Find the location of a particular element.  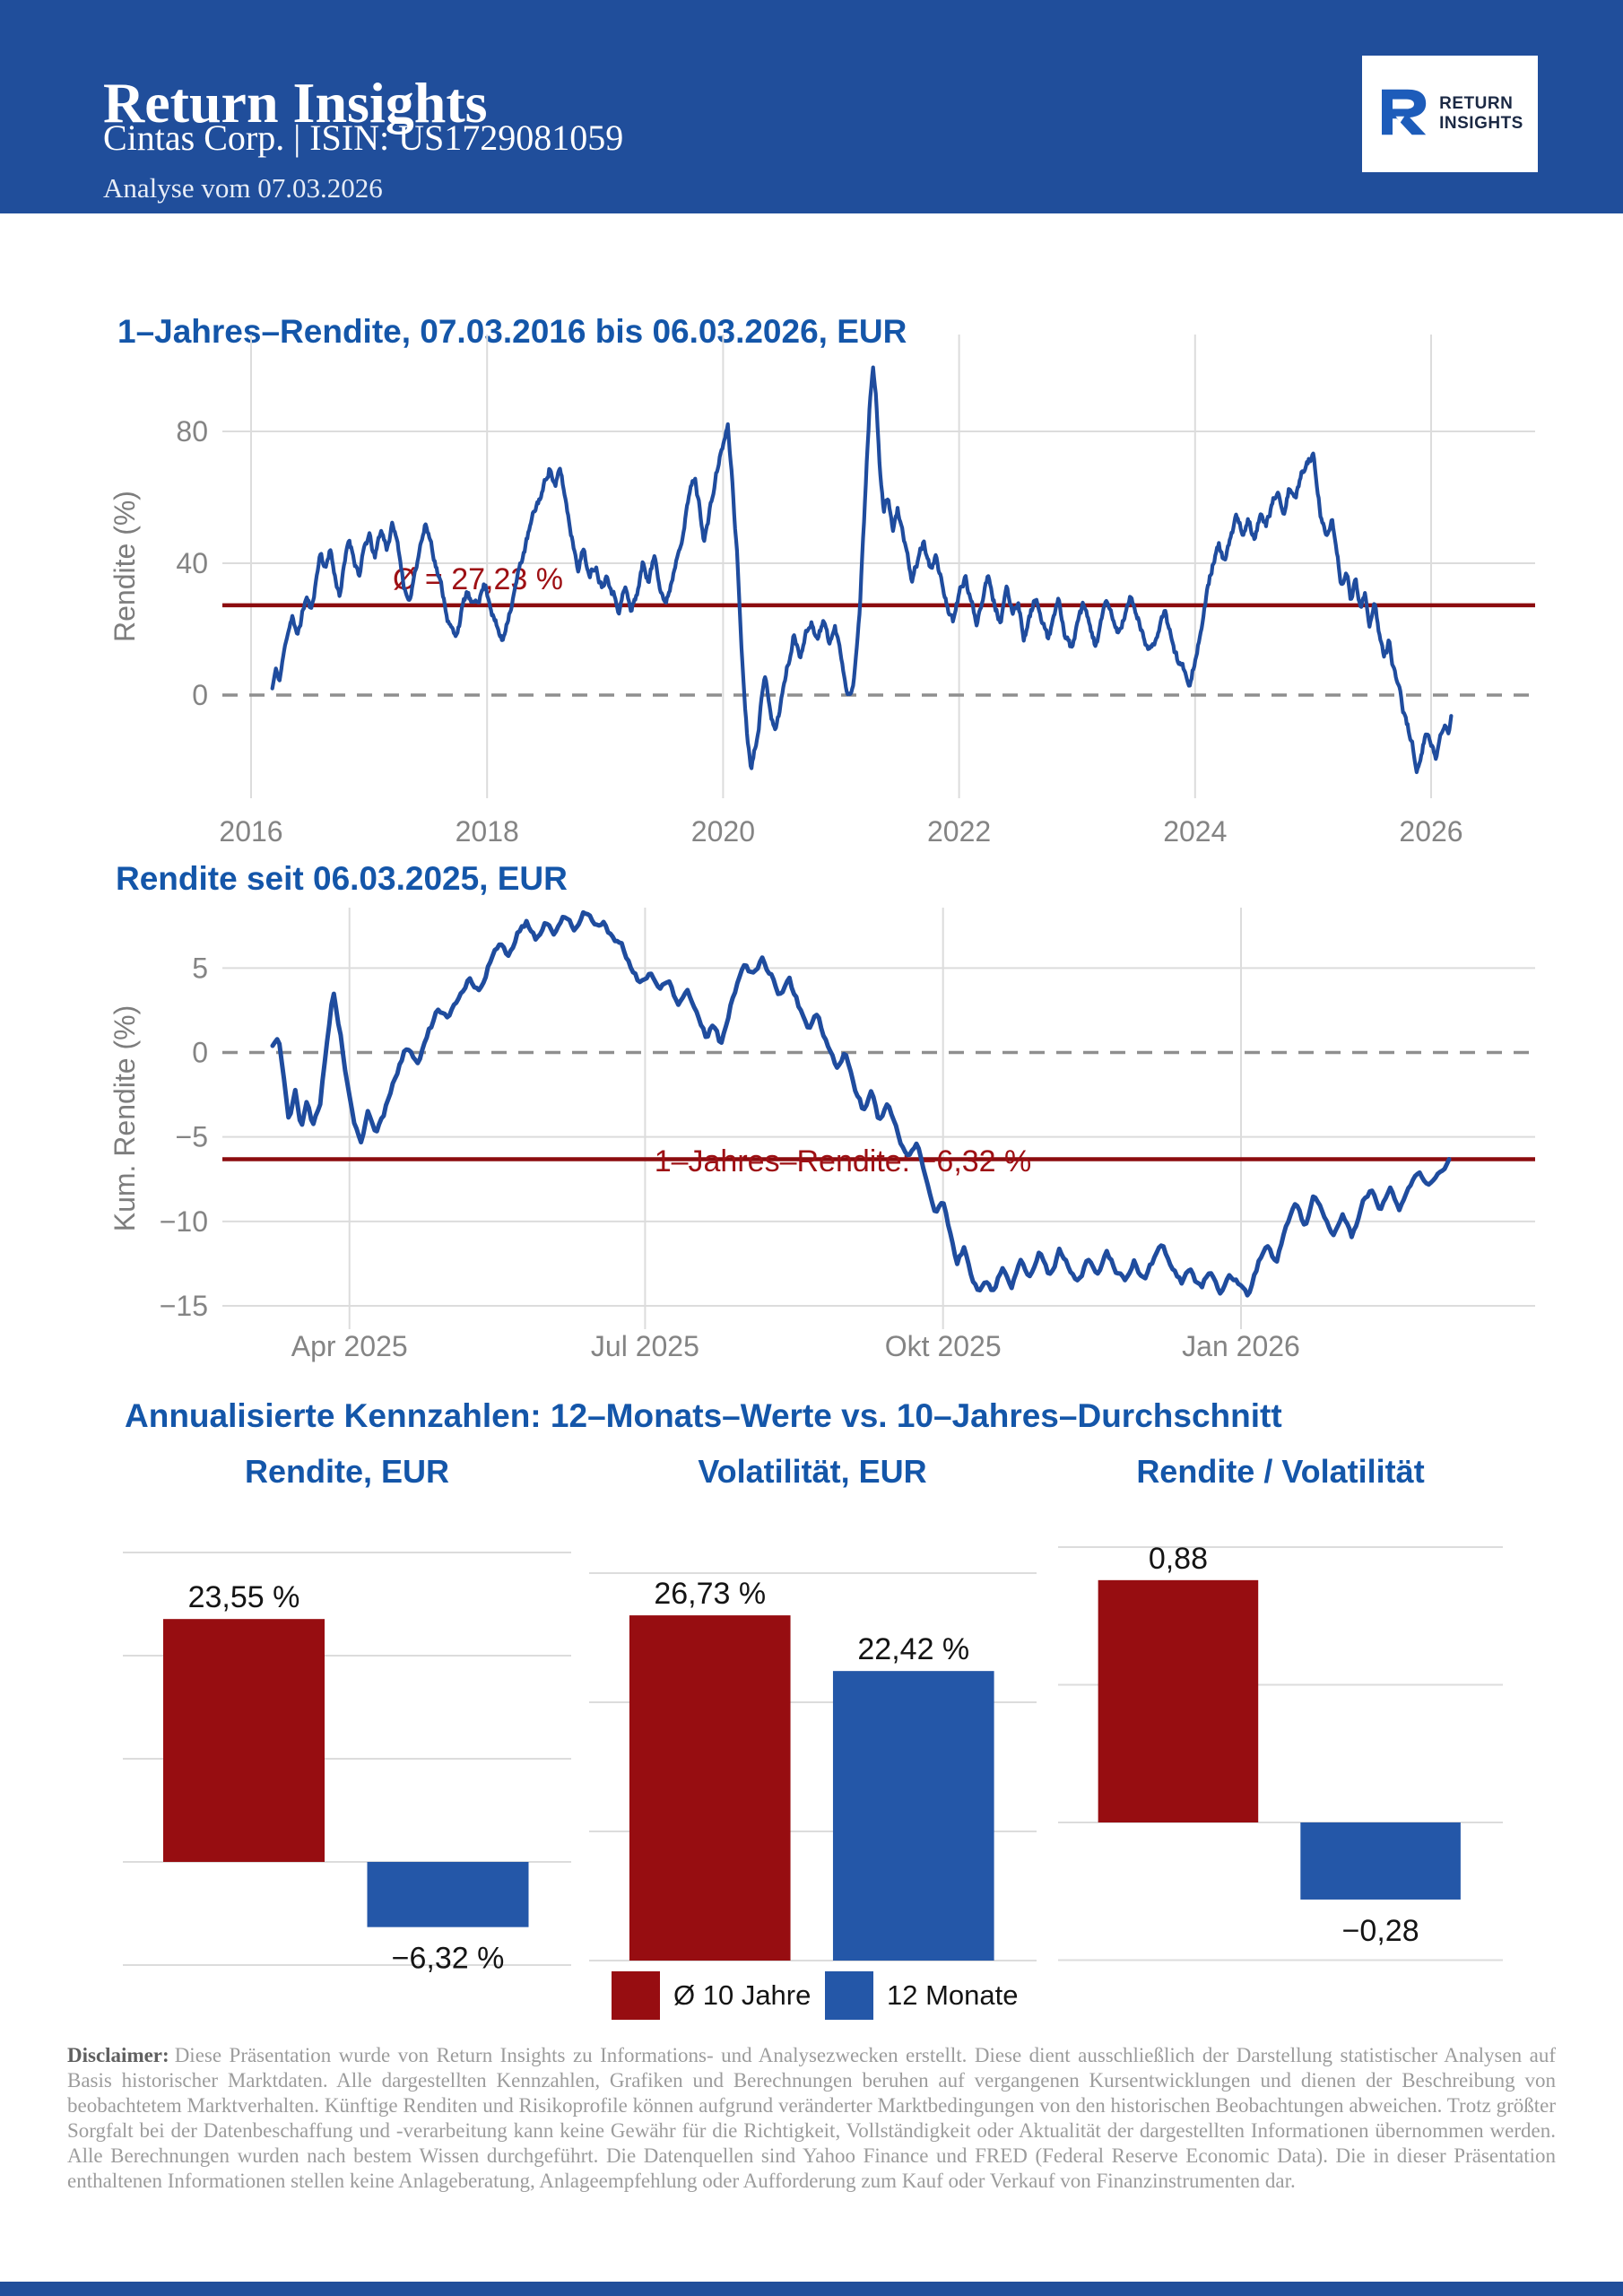

brand-logo: RETURN INSIGHTS is located at coordinates (1450, 114).